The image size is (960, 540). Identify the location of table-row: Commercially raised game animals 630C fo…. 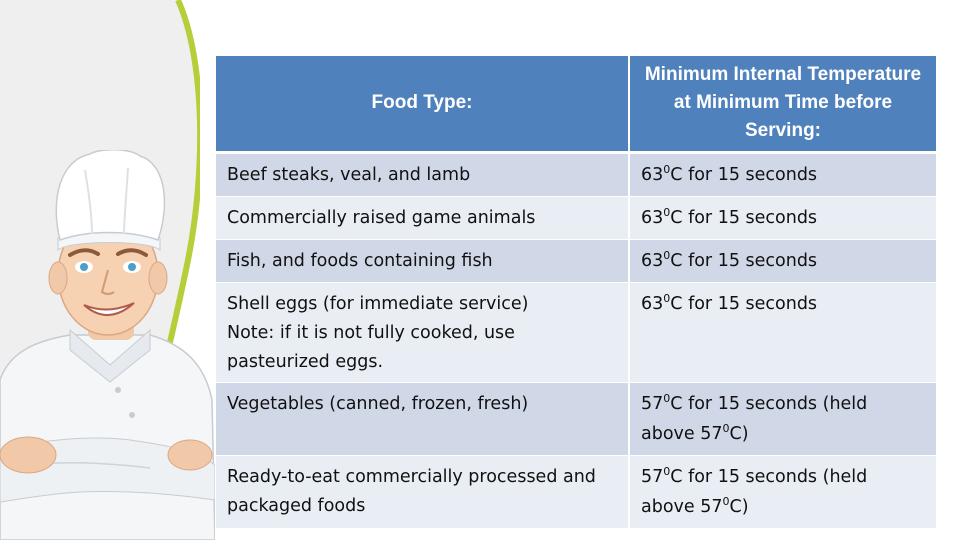
(576, 218).